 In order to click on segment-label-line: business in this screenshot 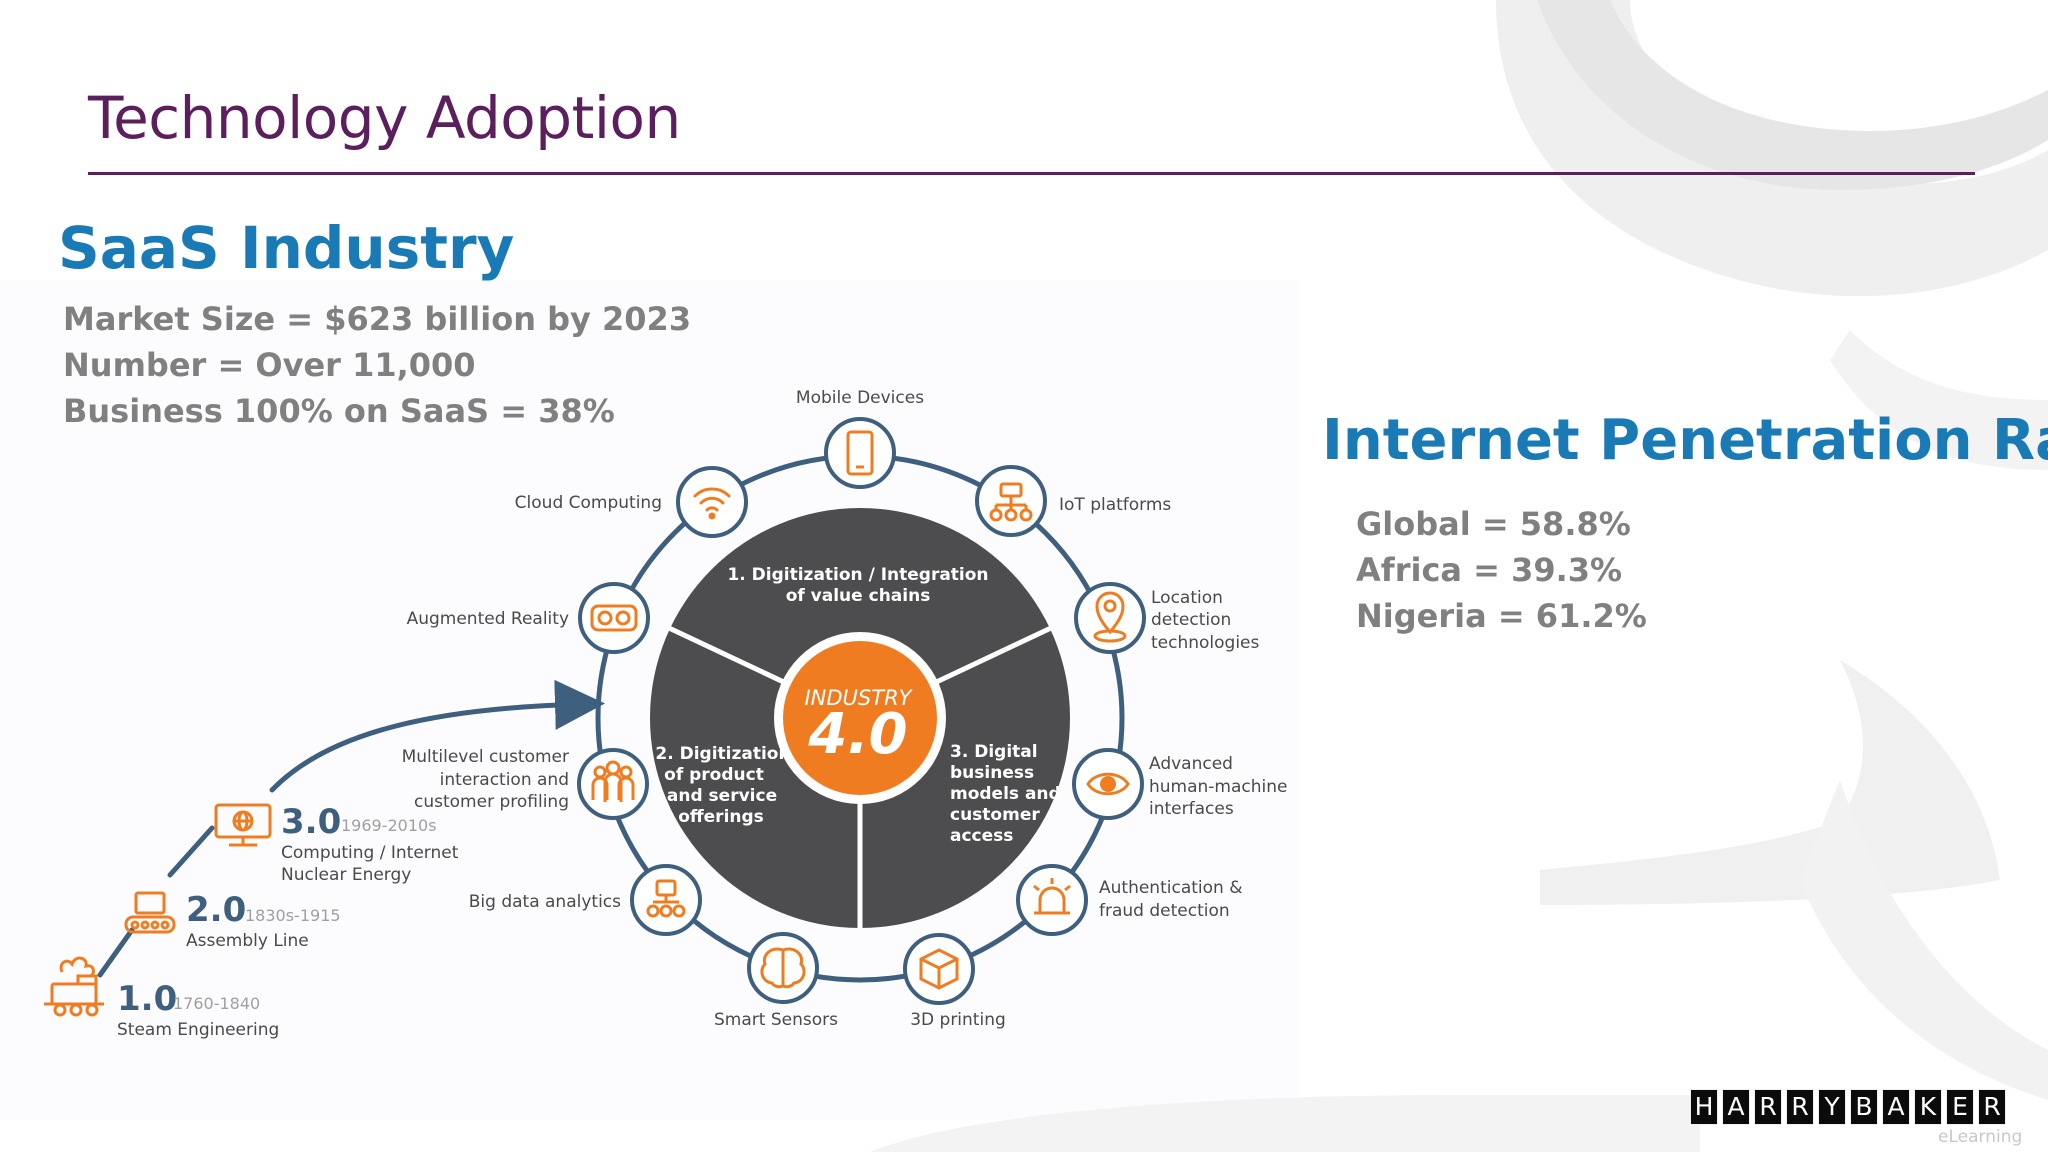, I will do `click(992, 773)`.